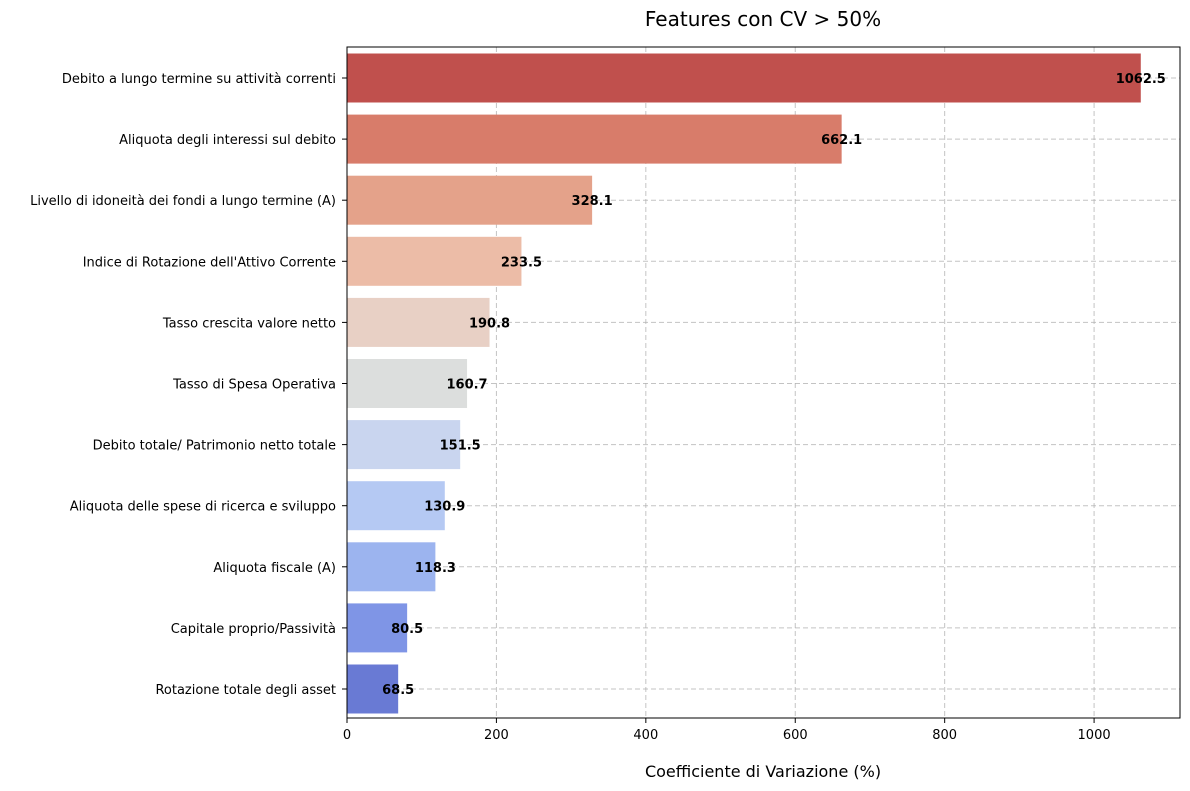 This screenshot has width=1190, height=791. What do you see at coordinates (841, 140) in the screenshot?
I see `data-label: 662.1` at bounding box center [841, 140].